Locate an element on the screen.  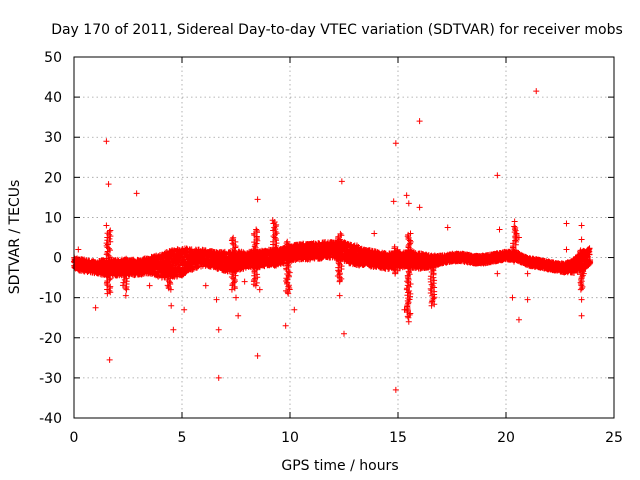
y-tick-label: -40 is located at coordinates (50, 419).